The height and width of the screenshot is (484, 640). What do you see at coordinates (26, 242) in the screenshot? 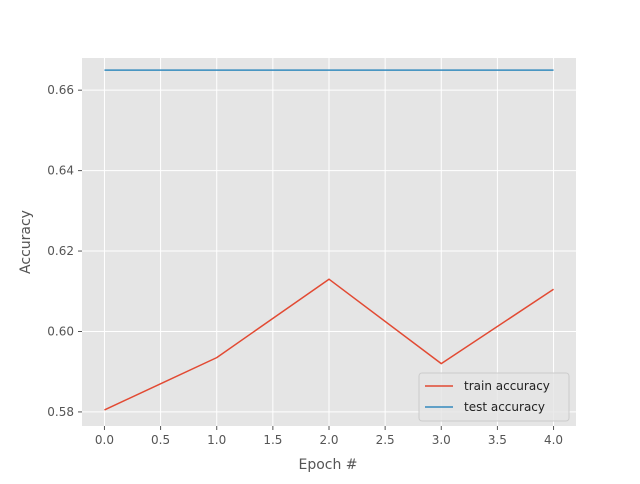
I see `y-axis-label: Accuracy` at bounding box center [26, 242].